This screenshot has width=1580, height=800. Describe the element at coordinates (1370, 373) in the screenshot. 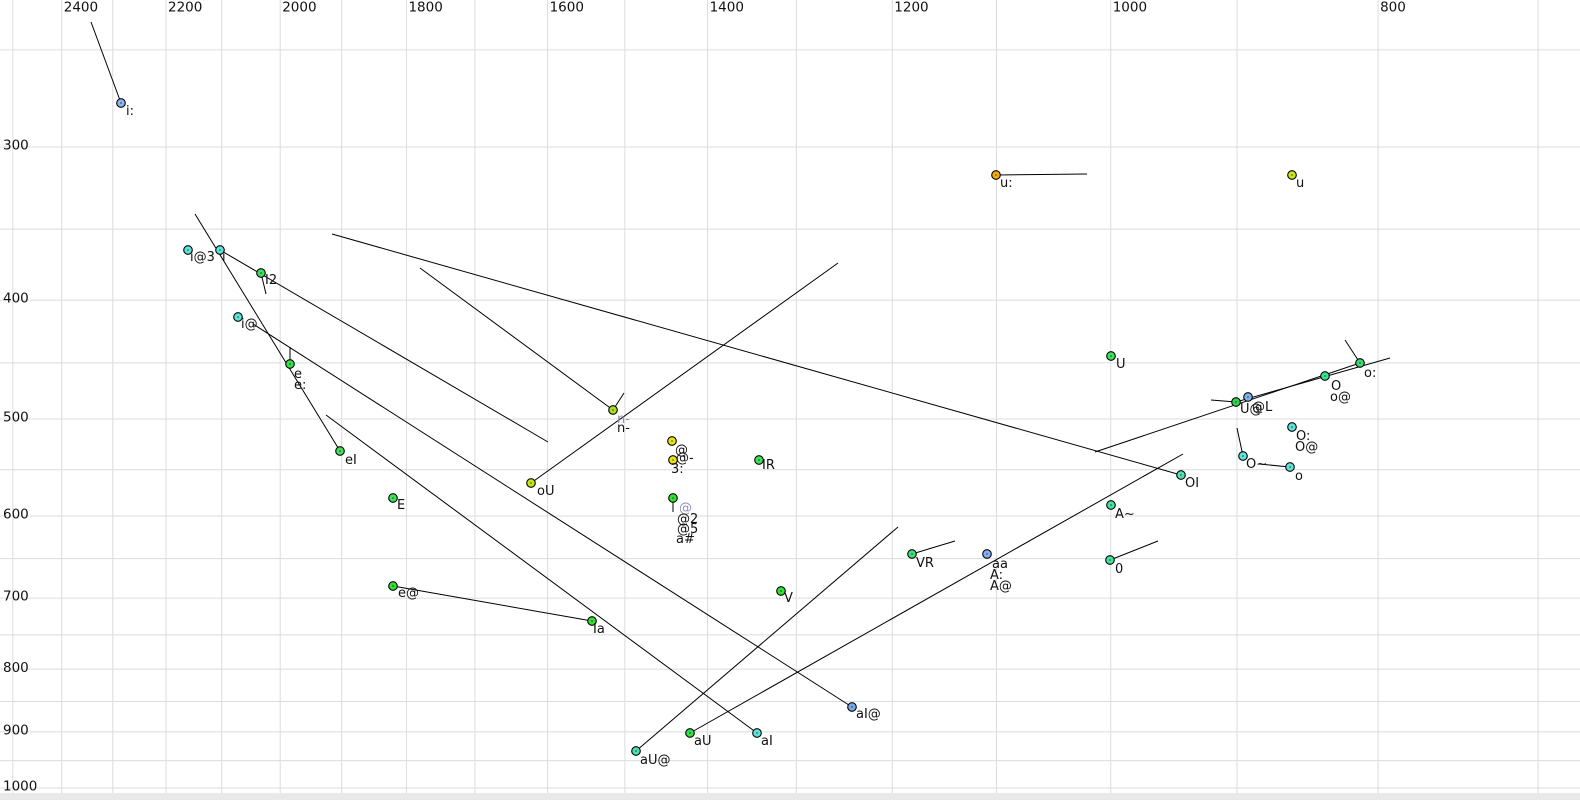

I see `vowel-label-o-long: o:` at that location.